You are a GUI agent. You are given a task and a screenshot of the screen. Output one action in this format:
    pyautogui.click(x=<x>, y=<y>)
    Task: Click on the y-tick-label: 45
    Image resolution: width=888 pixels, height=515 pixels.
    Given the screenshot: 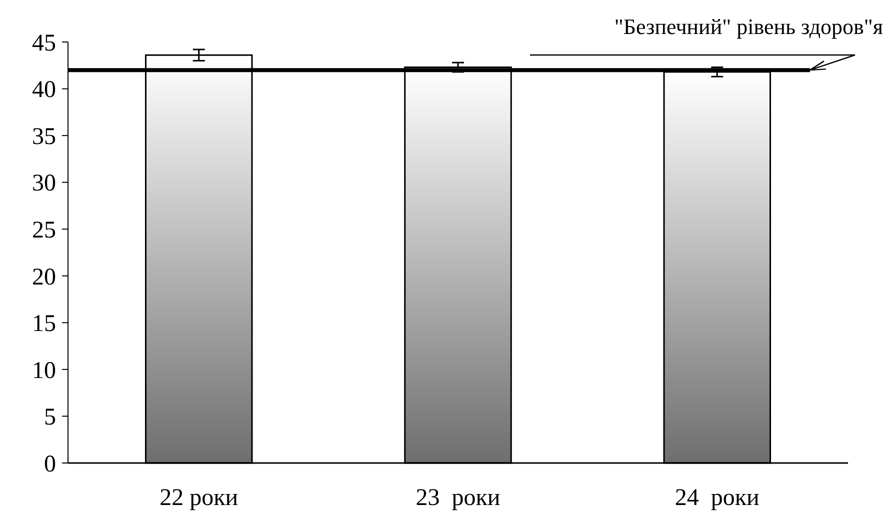 What is the action you would take?
    pyautogui.click(x=44, y=43)
    